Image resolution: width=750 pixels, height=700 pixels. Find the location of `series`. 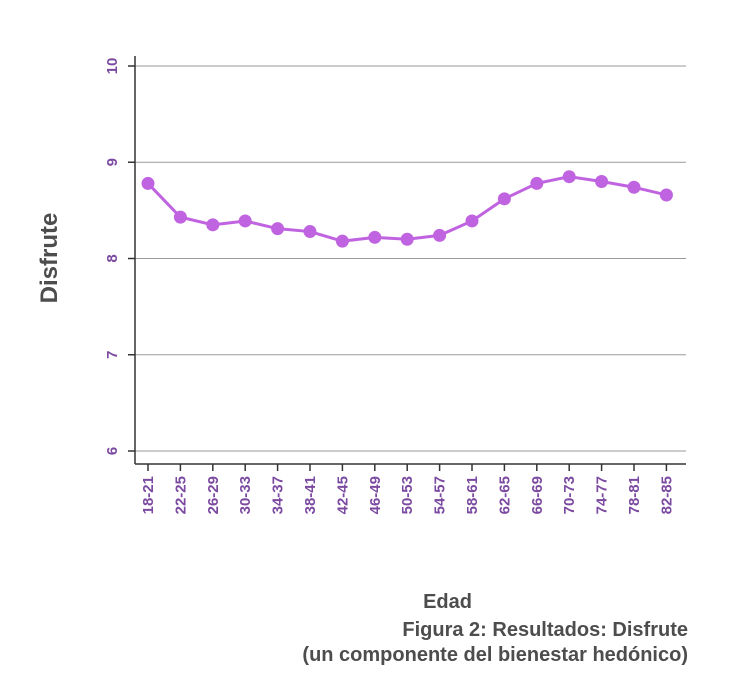

series is located at coordinates (407, 209).